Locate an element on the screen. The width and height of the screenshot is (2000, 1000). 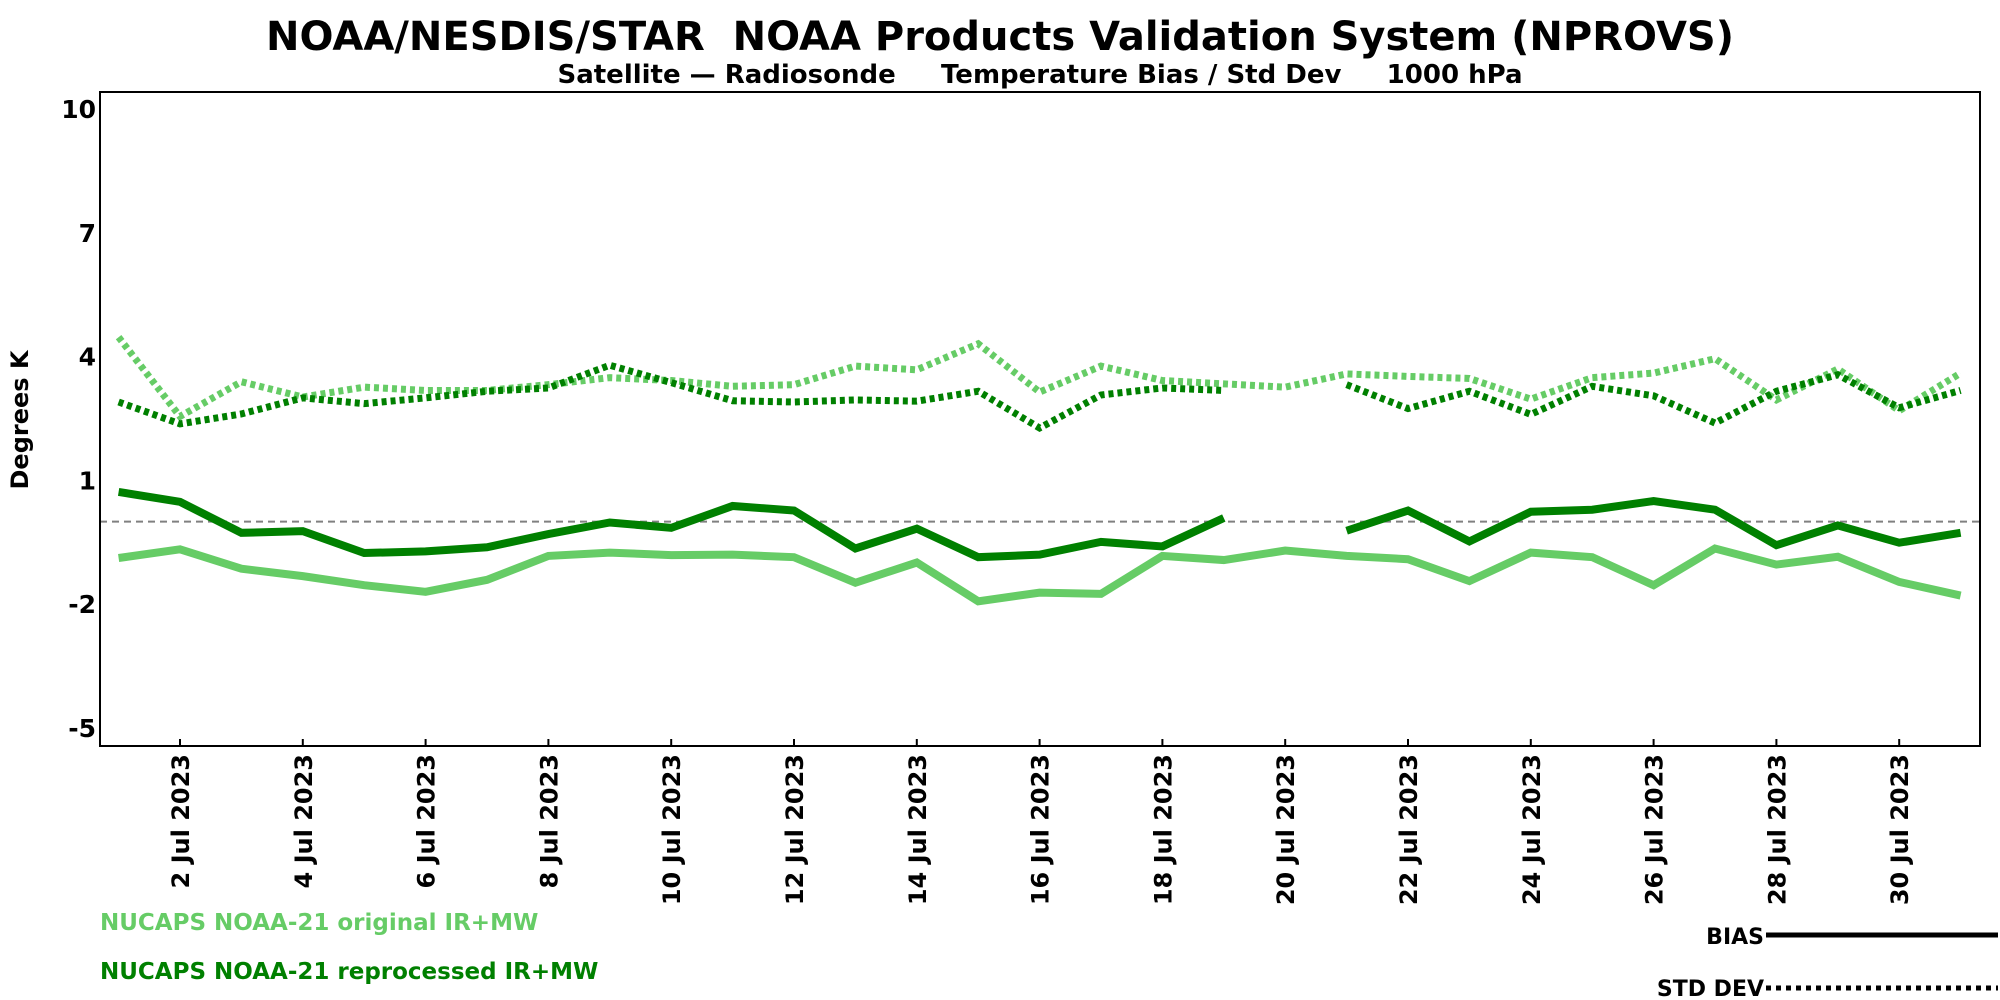
x-tick-label: 18 Jul 2023 is located at coordinates (1163, 829).